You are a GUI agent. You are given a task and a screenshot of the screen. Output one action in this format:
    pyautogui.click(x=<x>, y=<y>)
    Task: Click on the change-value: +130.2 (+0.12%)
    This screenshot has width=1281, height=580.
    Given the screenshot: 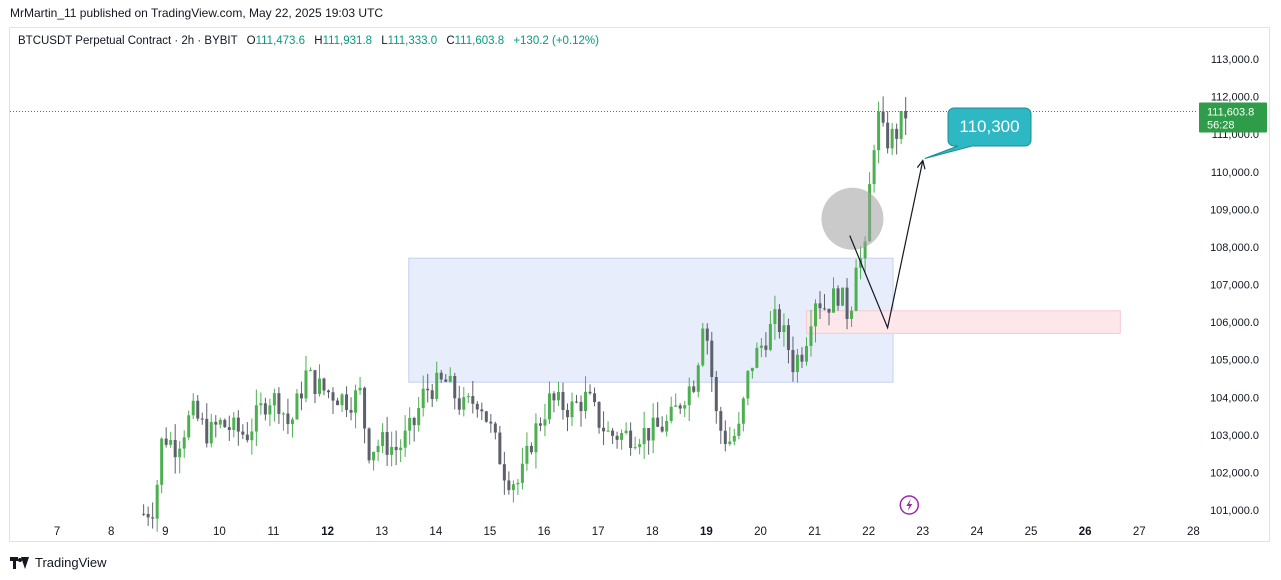 What is the action you would take?
    pyautogui.click(x=556, y=41)
    